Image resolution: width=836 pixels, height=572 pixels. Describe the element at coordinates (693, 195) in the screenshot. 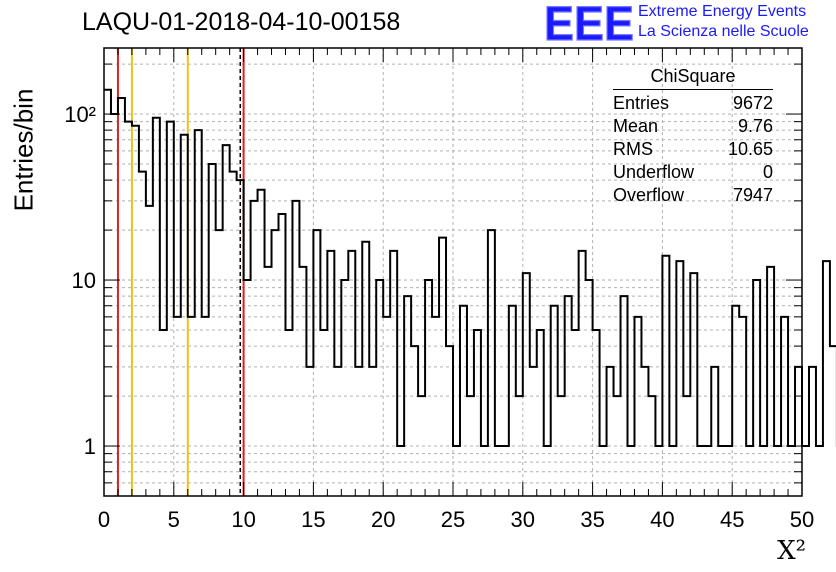

I see `stats-row: Overflow 7947` at that location.